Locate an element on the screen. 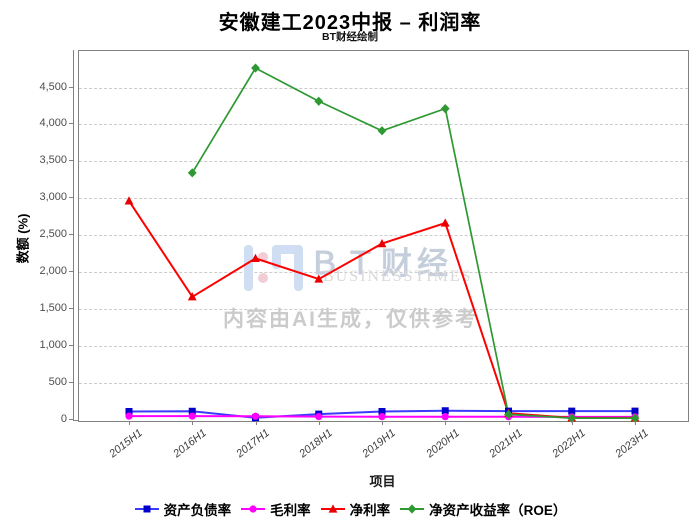  x-axis-title: 项目 is located at coordinates (382, 481).